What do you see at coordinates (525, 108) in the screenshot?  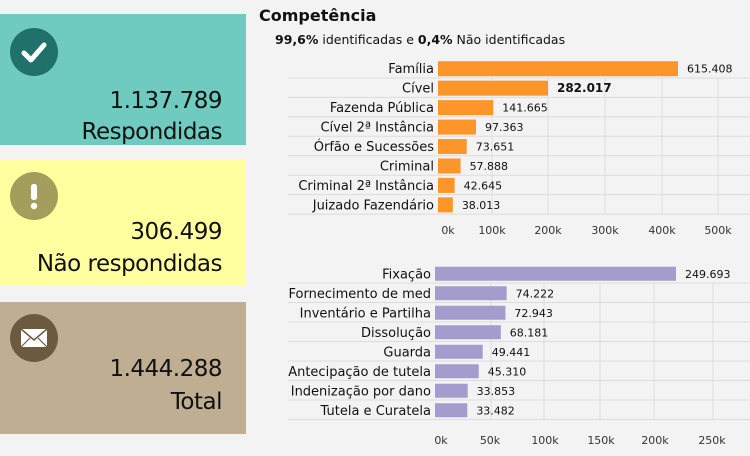 I see `data-label: 141.665` at bounding box center [525, 108].